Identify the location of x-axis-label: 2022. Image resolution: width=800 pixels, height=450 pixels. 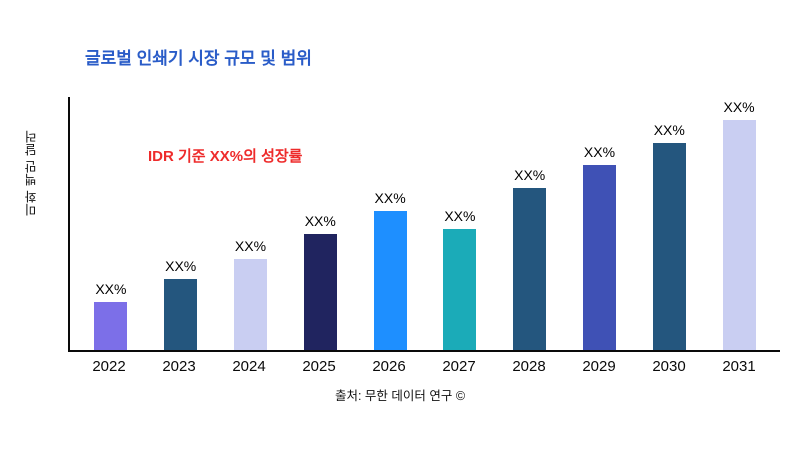
(109, 366).